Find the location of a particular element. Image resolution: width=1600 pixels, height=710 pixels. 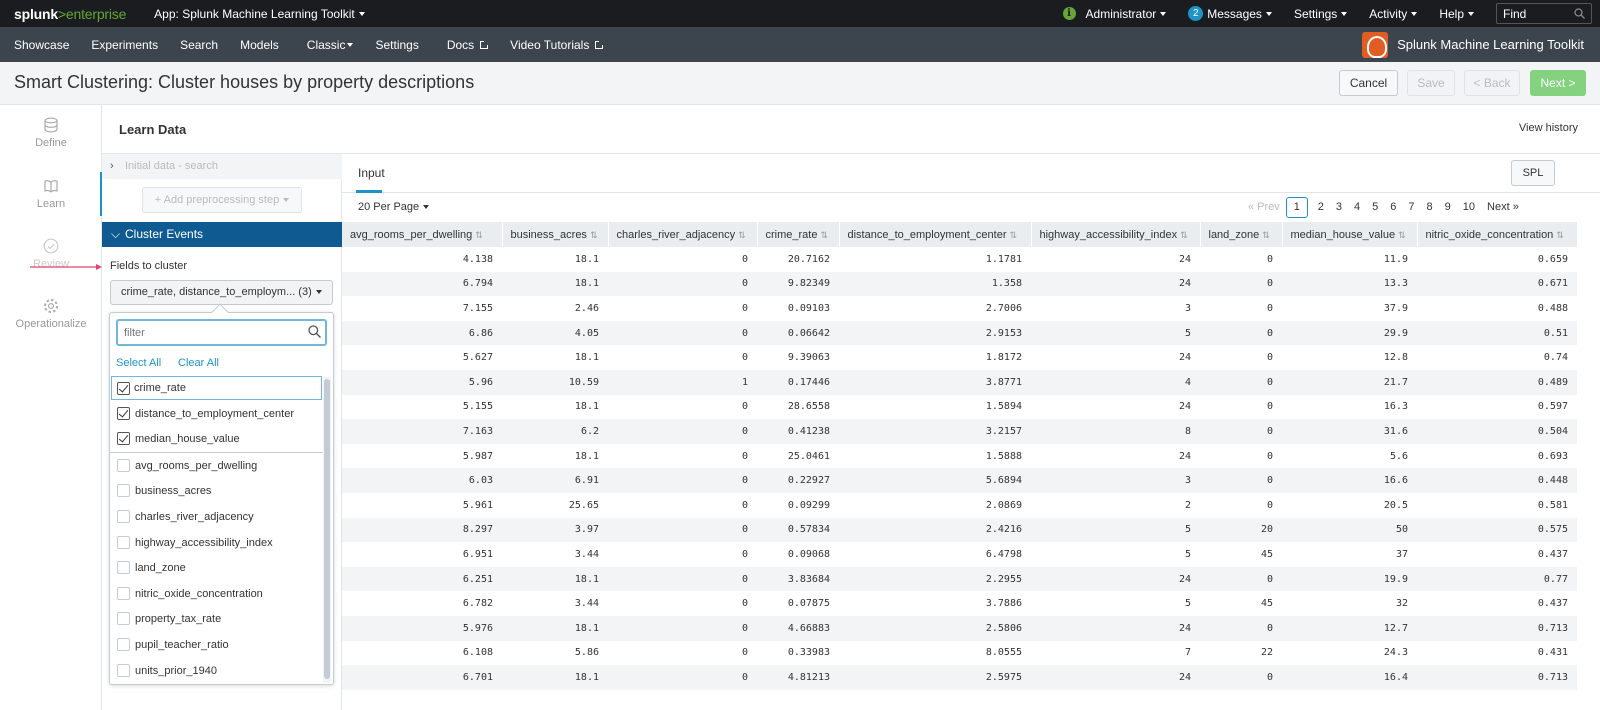

table-cell: 0.57834 is located at coordinates (798, 530).